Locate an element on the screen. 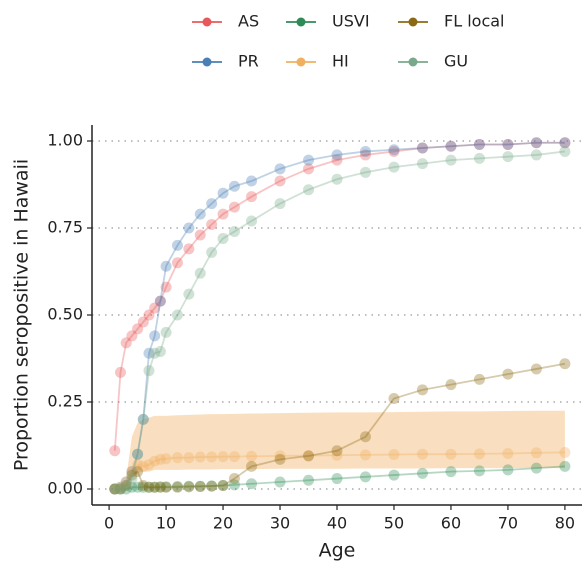  x-tick-label: 20 is located at coordinates (223, 523).